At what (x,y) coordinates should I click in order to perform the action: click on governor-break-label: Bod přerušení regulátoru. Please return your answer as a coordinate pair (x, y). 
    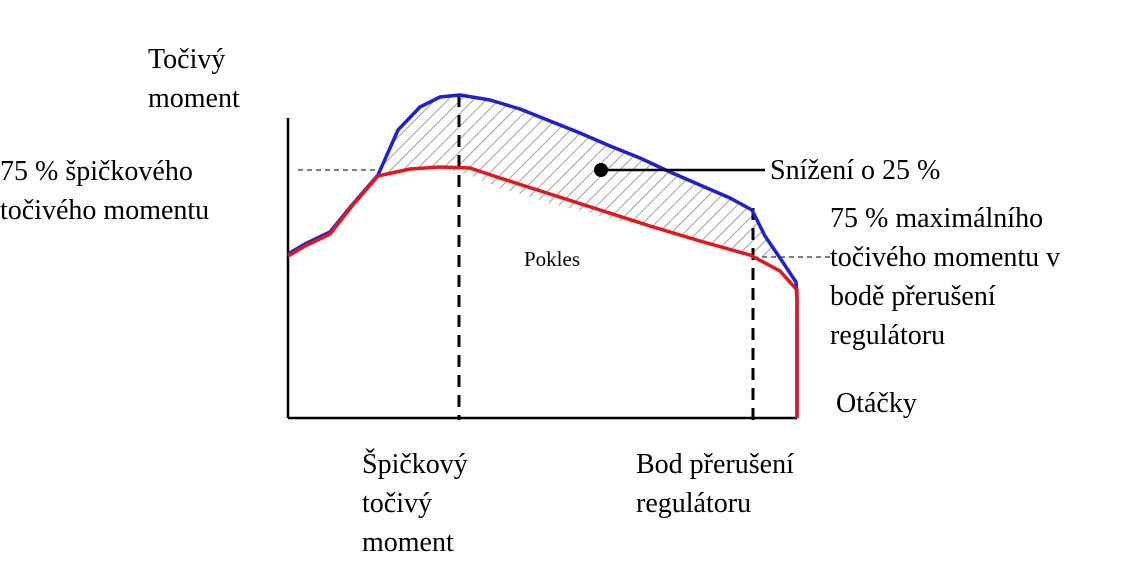
    Looking at the image, I should click on (715, 484).